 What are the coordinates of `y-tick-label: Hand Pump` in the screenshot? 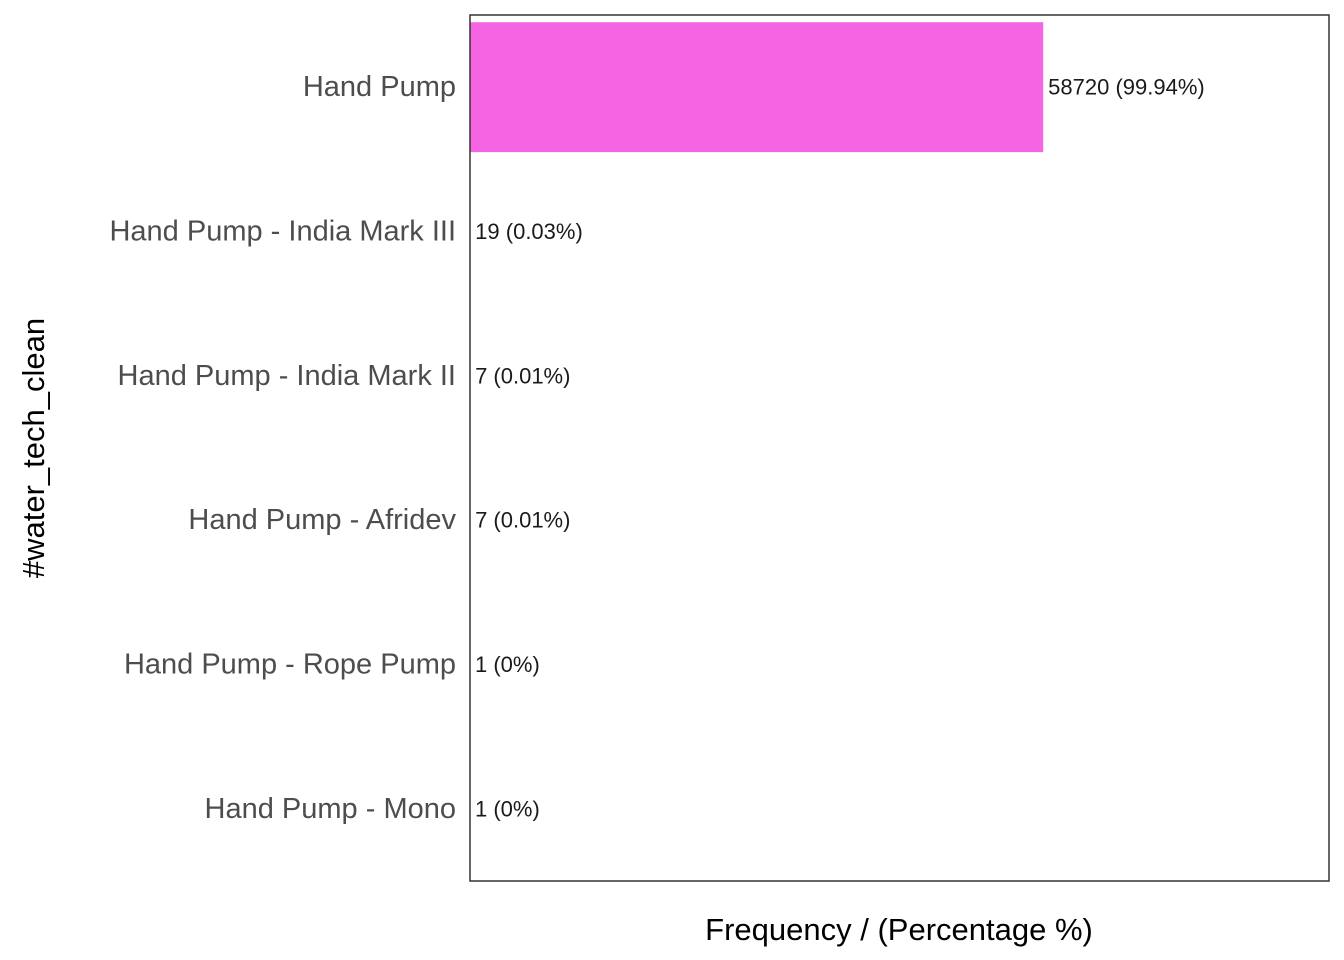 It's located at (379, 87).